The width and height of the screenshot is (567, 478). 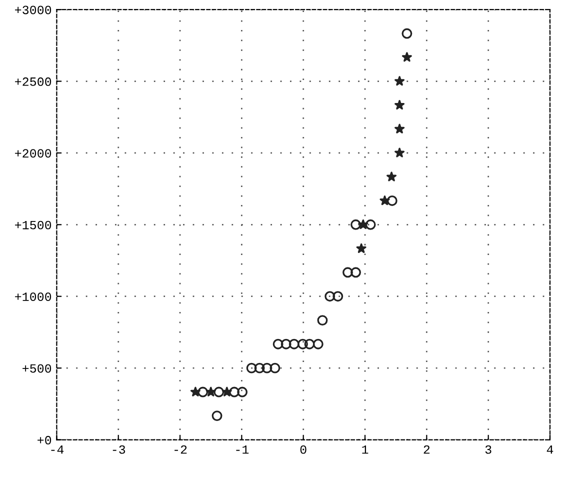 I want to click on y-tick-label: +1500, so click(x=33, y=225).